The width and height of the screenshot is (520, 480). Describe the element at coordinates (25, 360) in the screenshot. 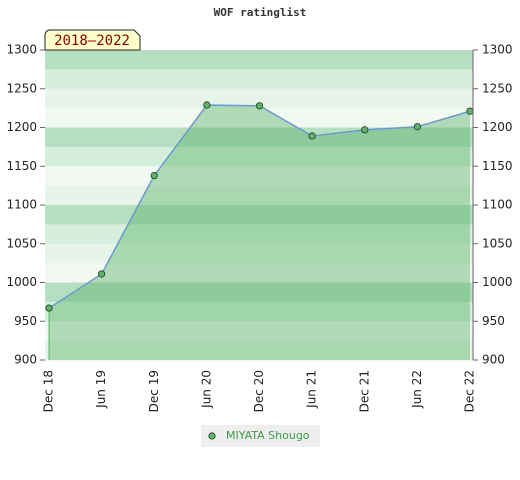

I see `y-tick-label: 900` at that location.